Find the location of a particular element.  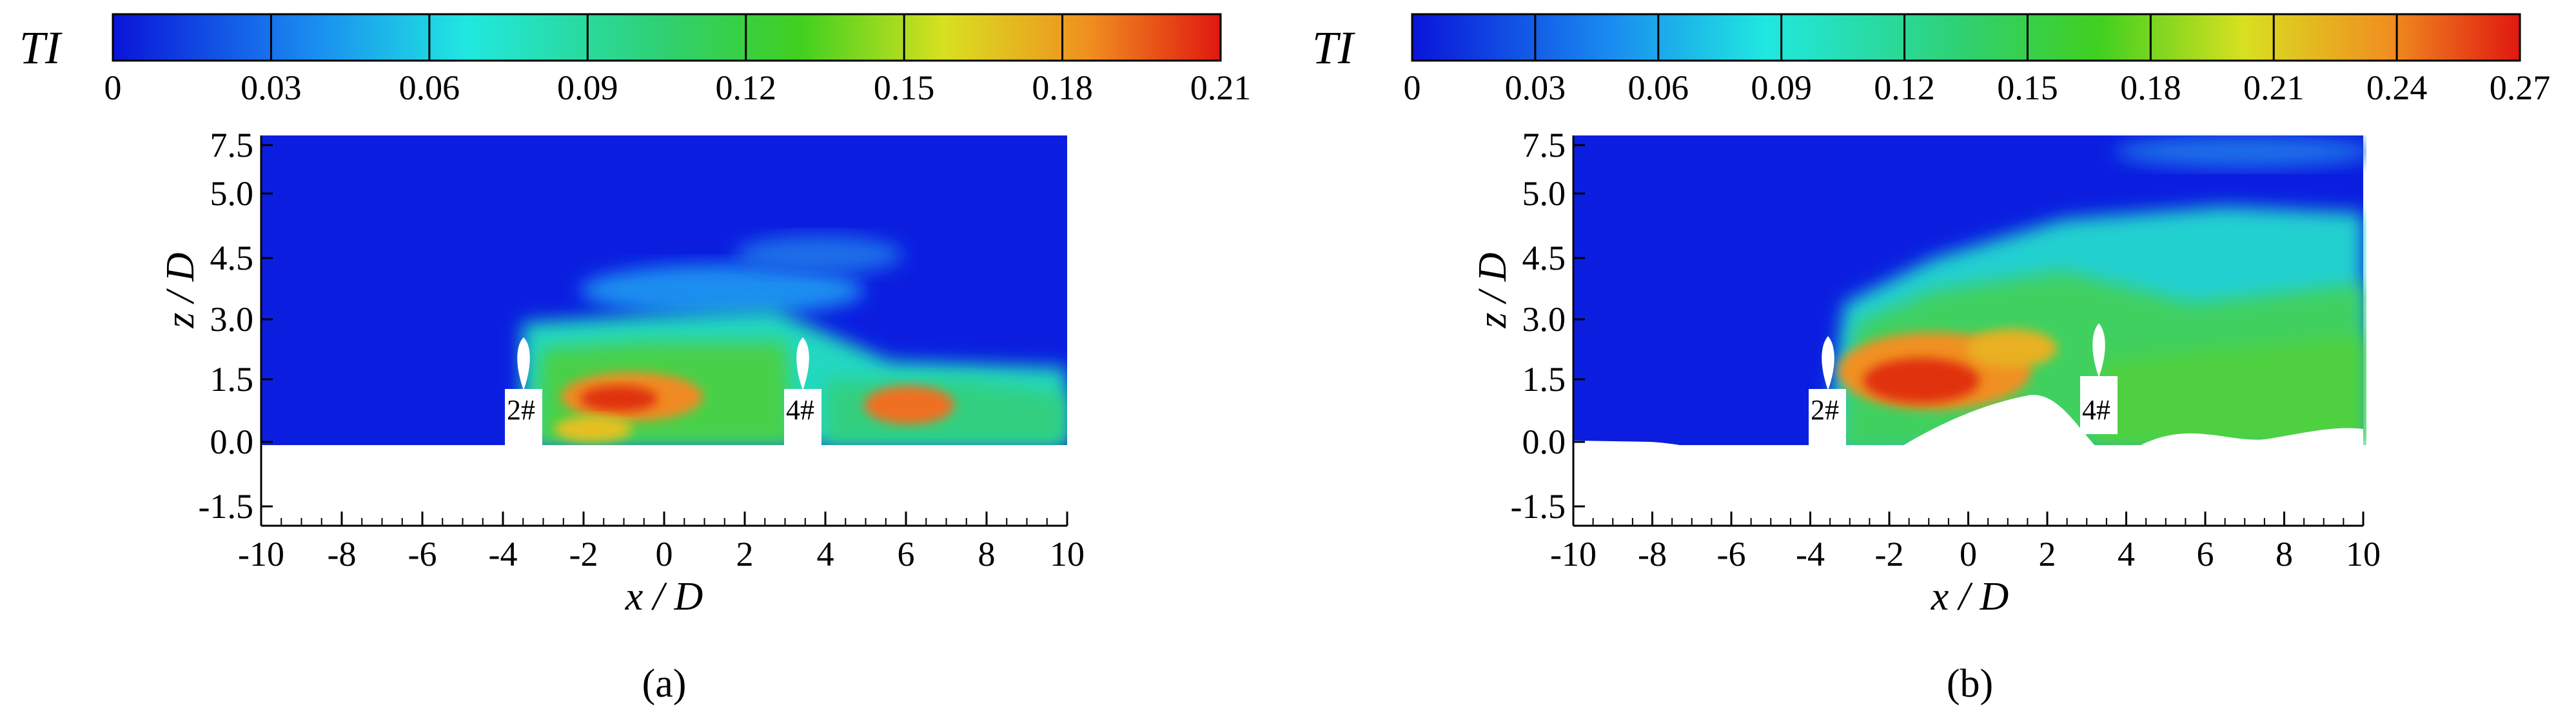

heatmap-b is located at coordinates (1969, 290).